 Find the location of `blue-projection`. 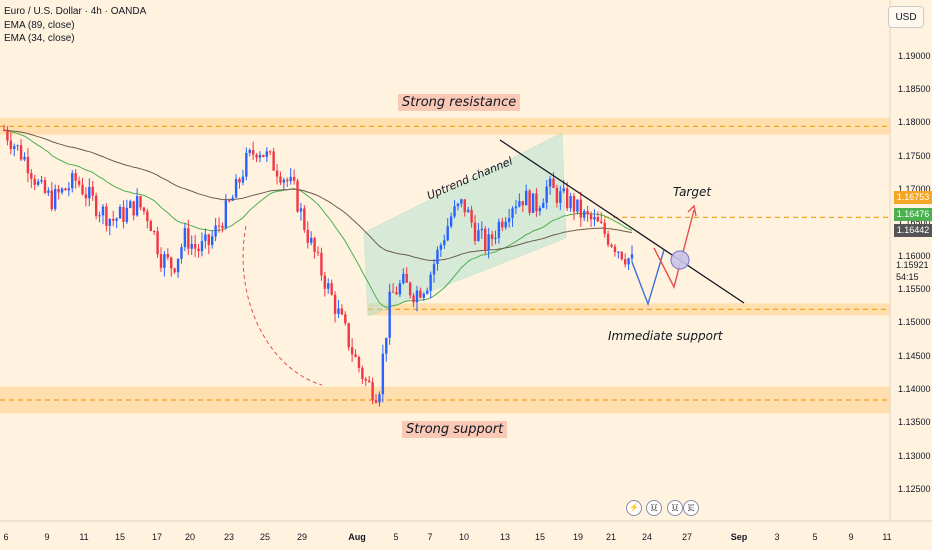

blue-projection is located at coordinates (648, 278).